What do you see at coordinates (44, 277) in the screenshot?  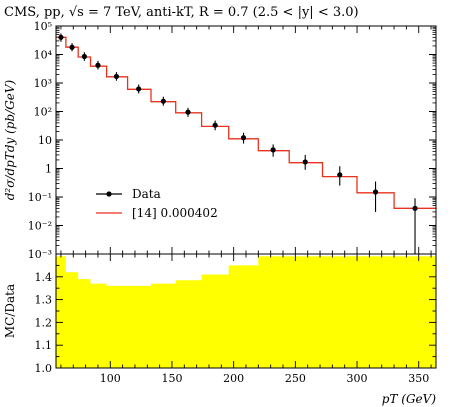 I see `ratio-y-tick-label: 1.4` at bounding box center [44, 277].